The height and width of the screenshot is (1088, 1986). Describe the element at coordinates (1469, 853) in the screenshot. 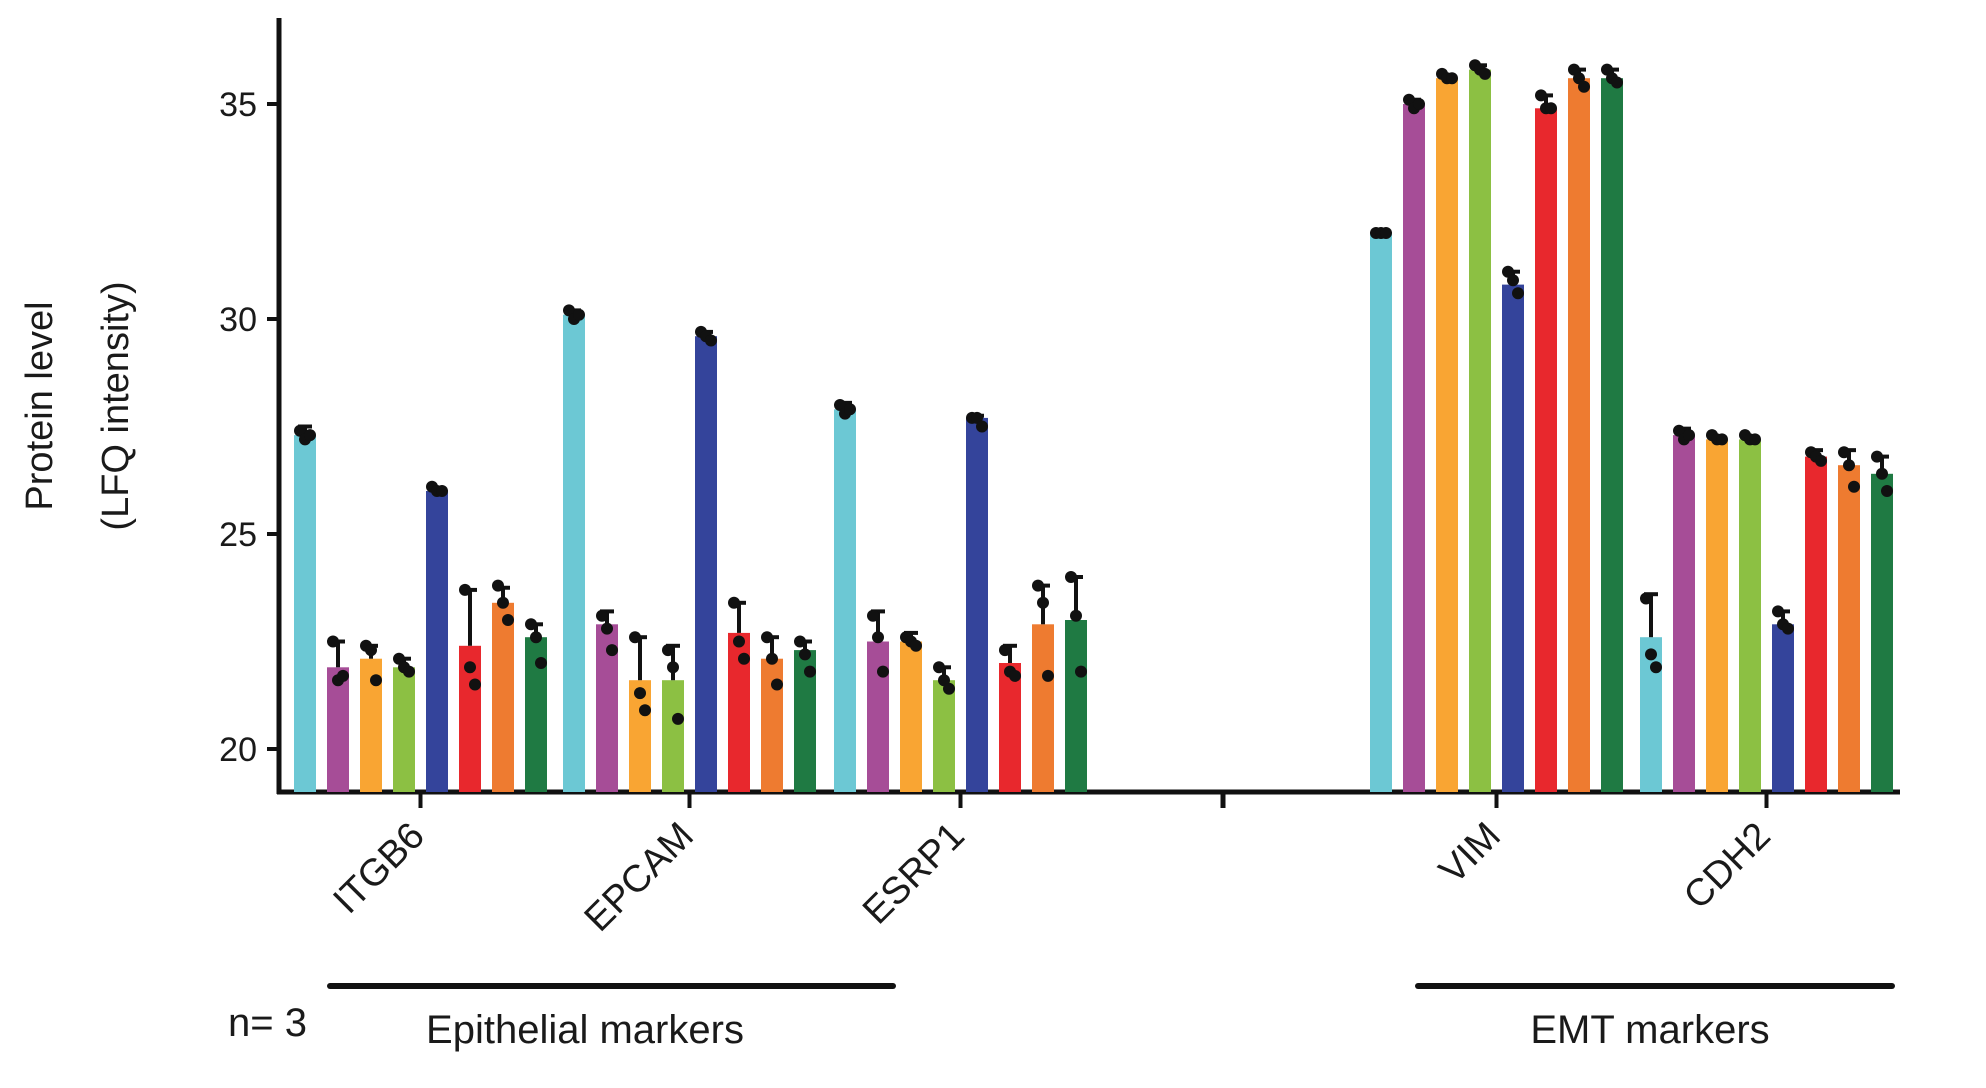

I see `x-tick-label: VIM` at that location.